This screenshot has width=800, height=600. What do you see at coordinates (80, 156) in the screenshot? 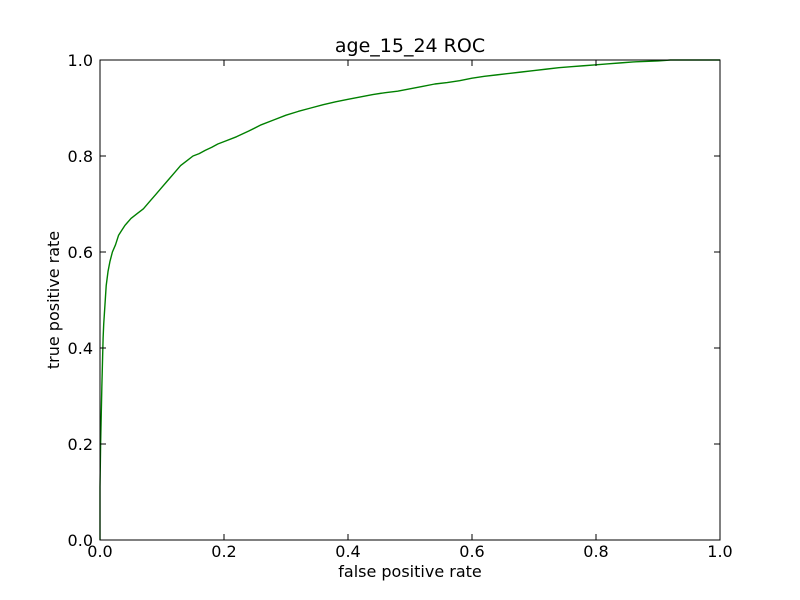
I see `y-tick-label: 0.8` at bounding box center [80, 156].